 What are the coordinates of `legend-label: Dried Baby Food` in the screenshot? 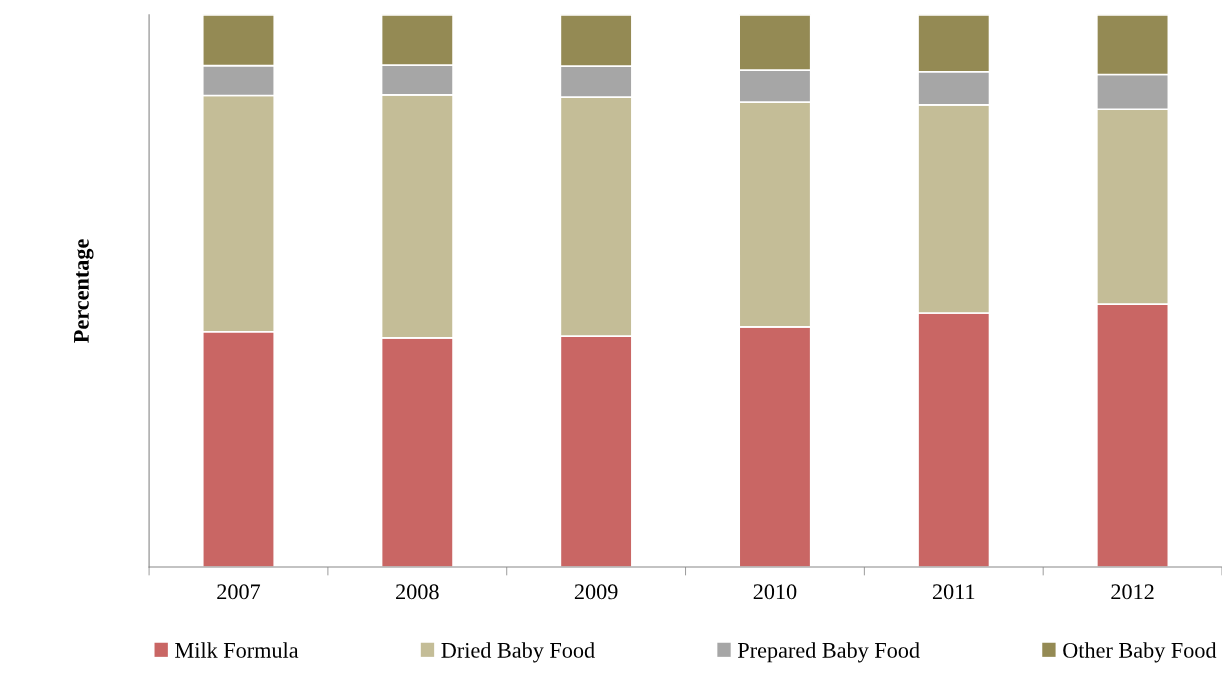 It's located at (518, 652).